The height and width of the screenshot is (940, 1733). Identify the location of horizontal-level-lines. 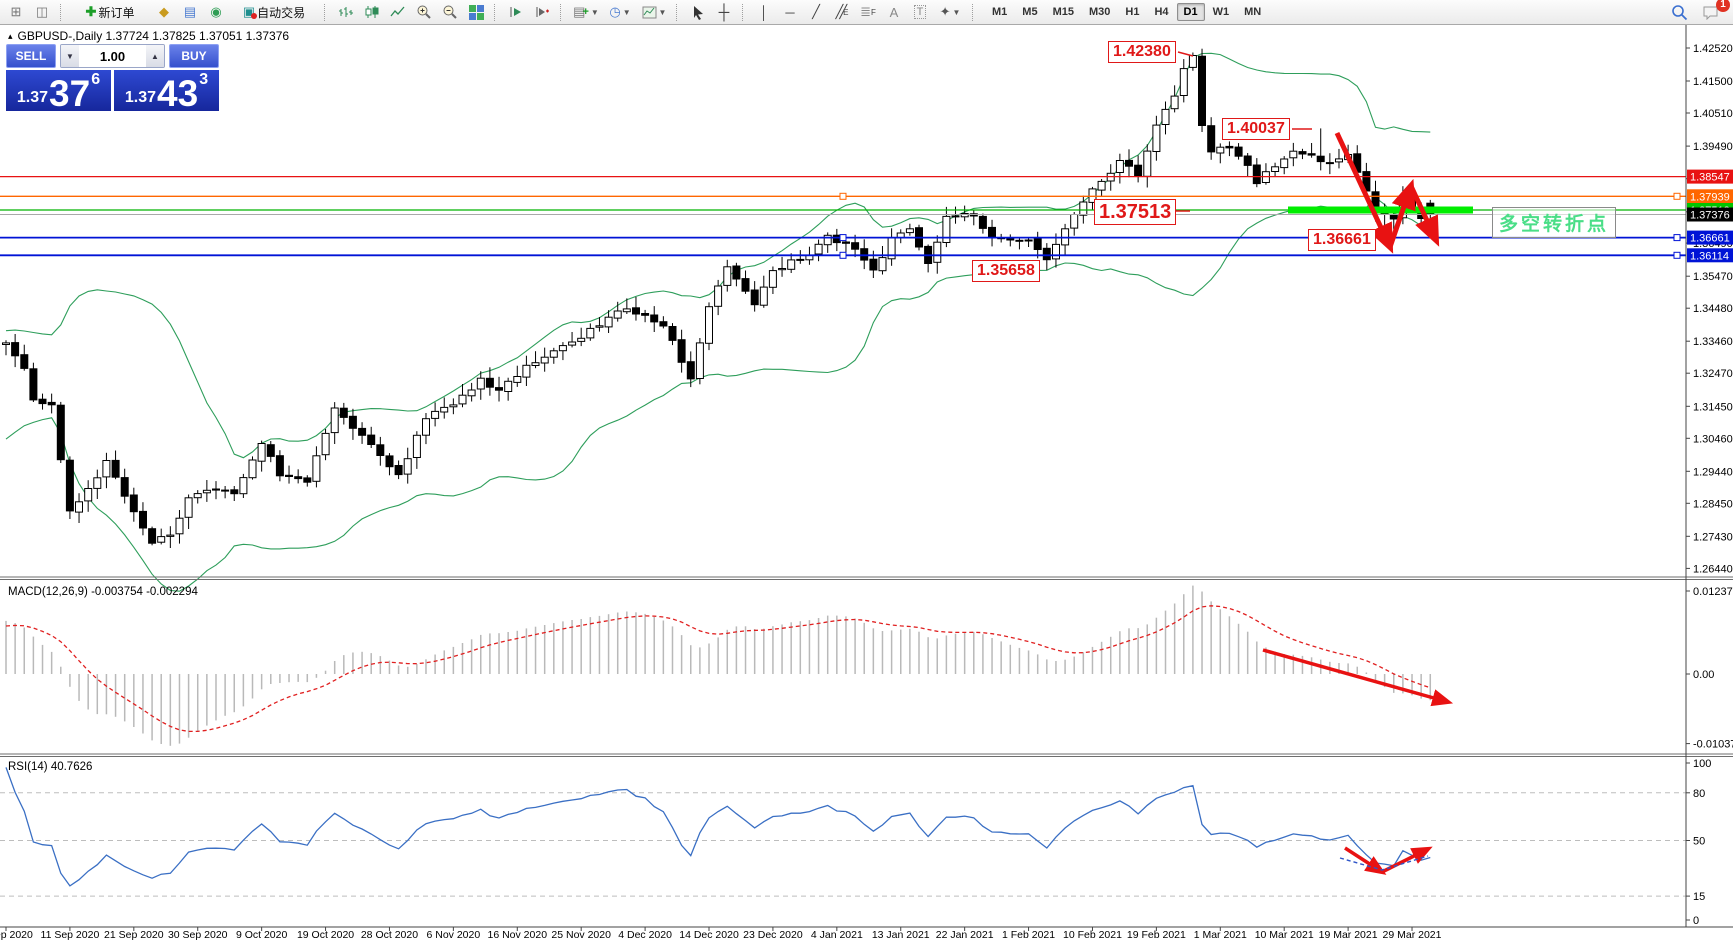
(843, 217).